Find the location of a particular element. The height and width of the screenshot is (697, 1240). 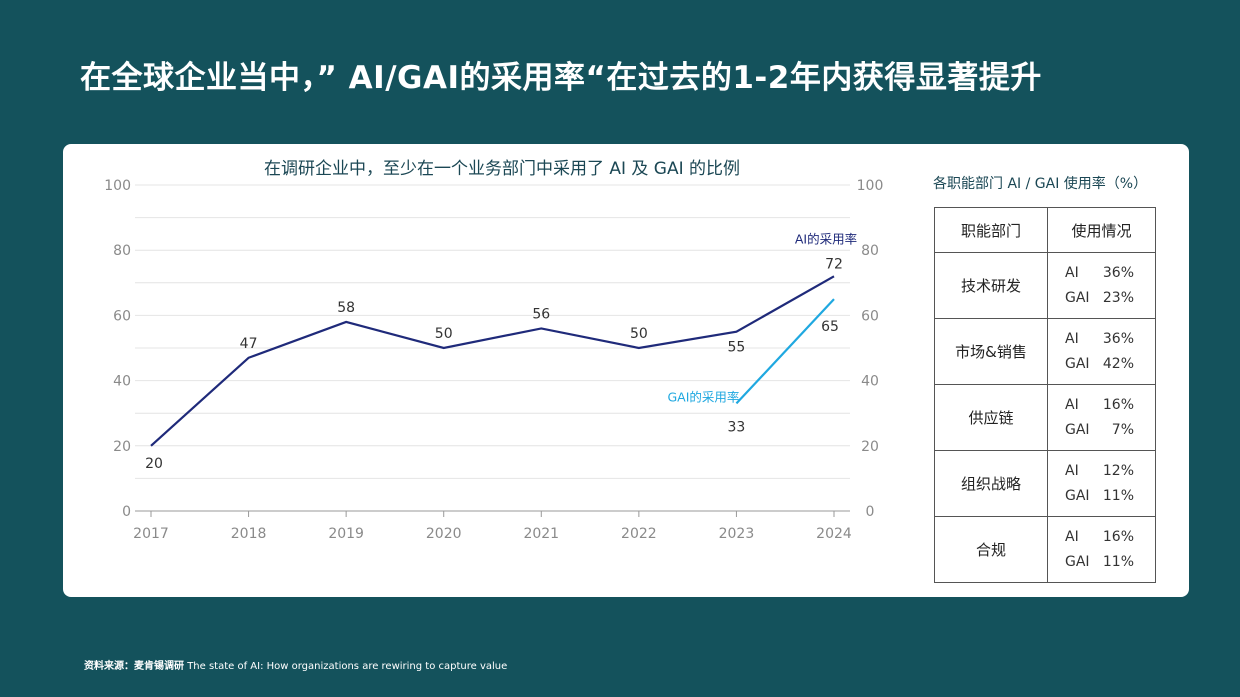

y-tick-right: 0 is located at coordinates (870, 512).